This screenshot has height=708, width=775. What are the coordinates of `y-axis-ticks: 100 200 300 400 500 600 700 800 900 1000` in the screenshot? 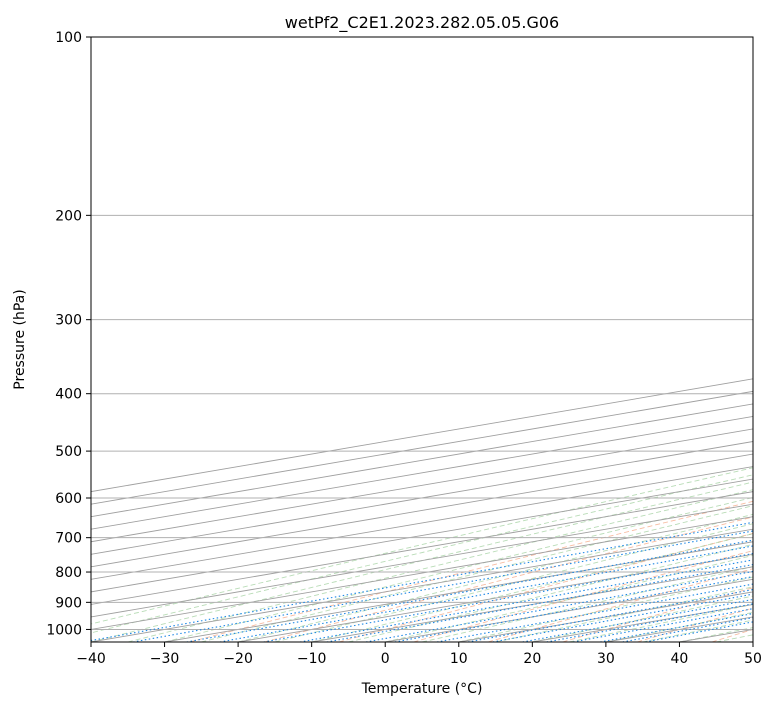 It's located at (68, 334).